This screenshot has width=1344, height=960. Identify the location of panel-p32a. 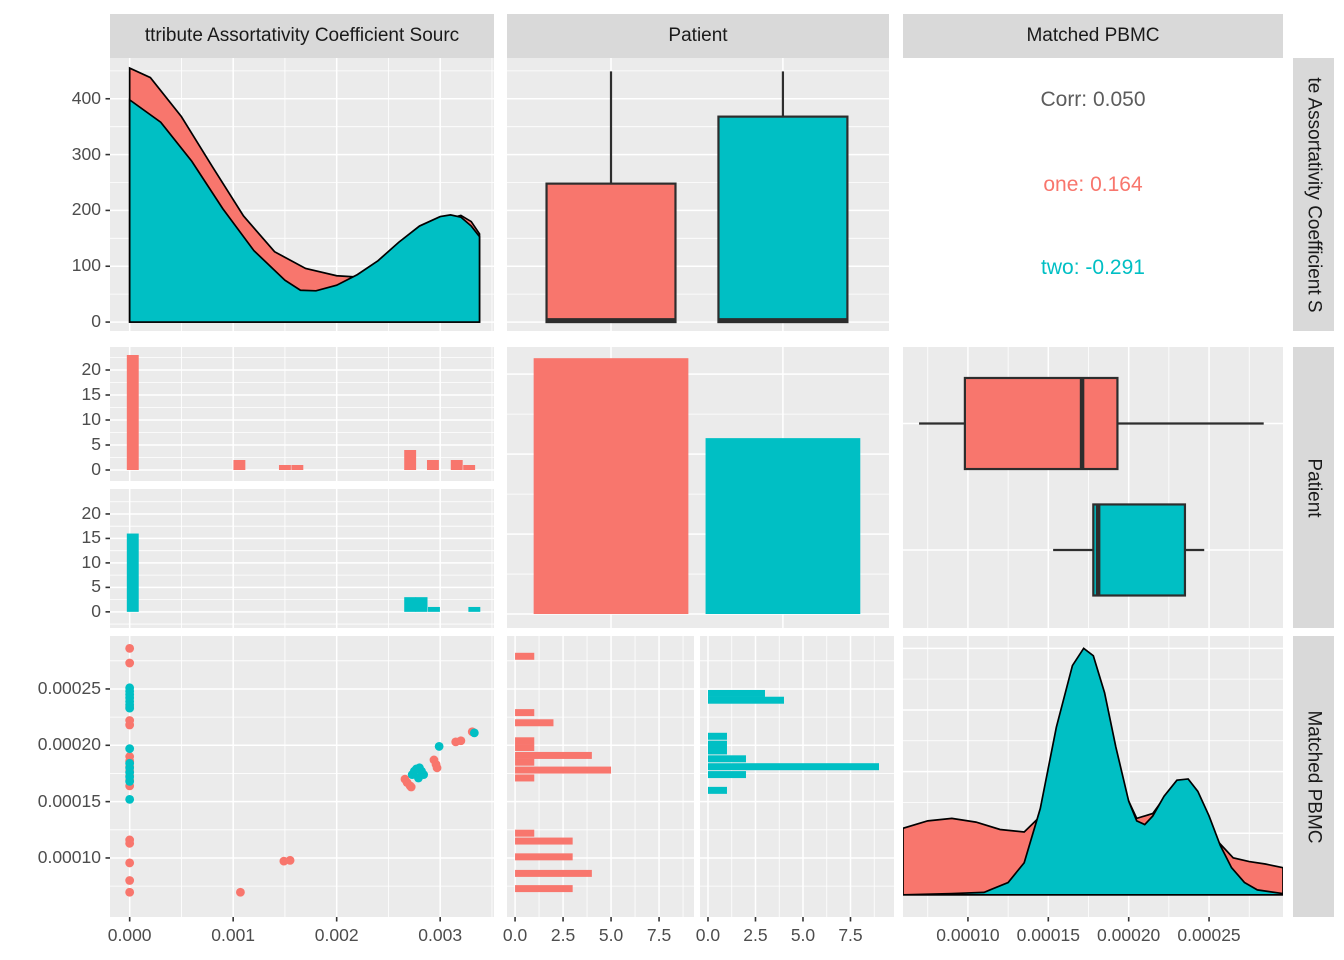
(600, 776).